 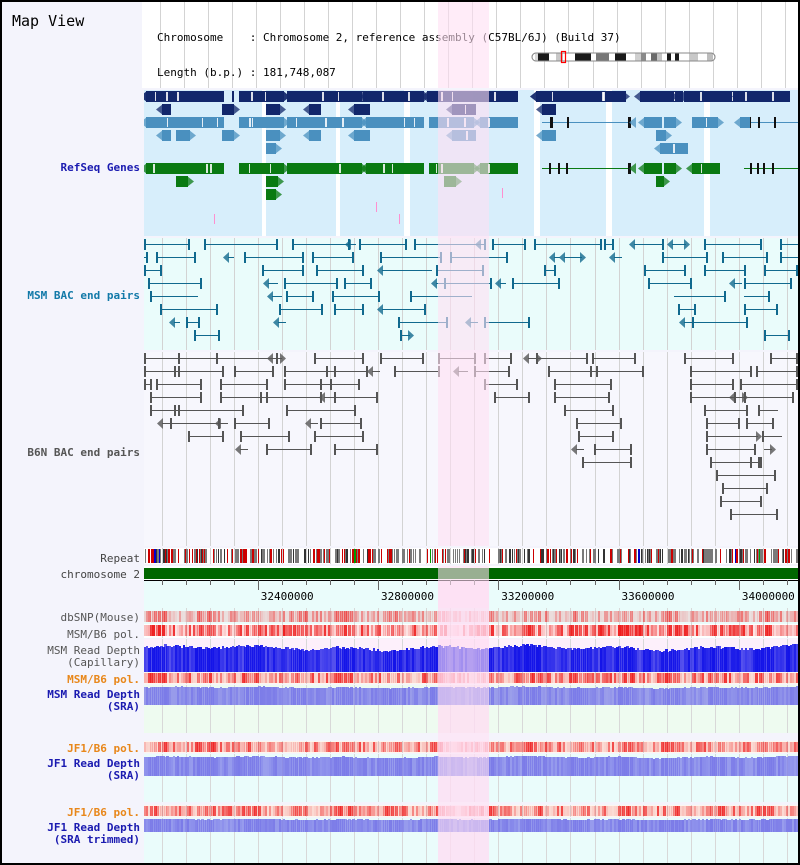 I want to click on b6n-bac-end, so click(x=755, y=449).